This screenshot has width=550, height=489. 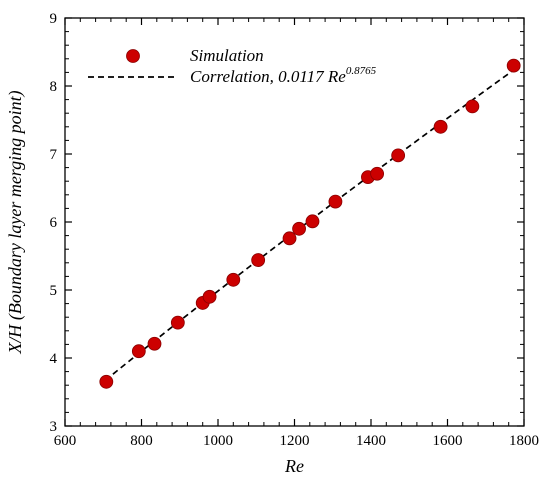 I want to click on legend-marker-simulation, so click(x=133, y=56).